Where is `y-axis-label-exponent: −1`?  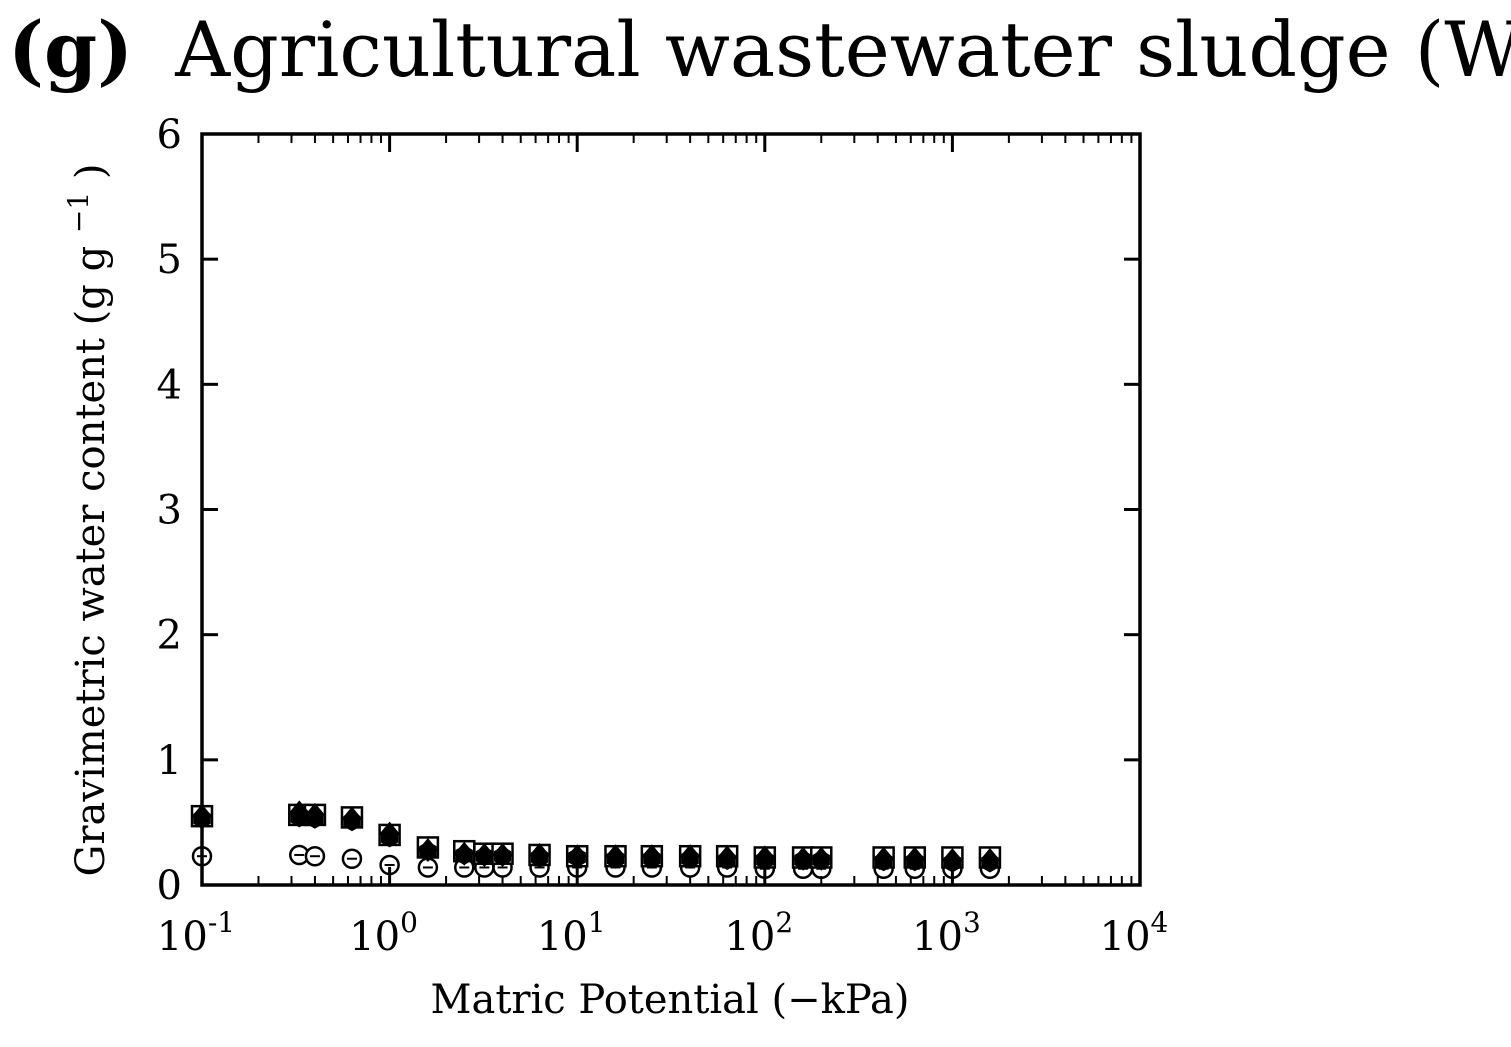
y-axis-label-exponent: −1 is located at coordinates (78, 212).